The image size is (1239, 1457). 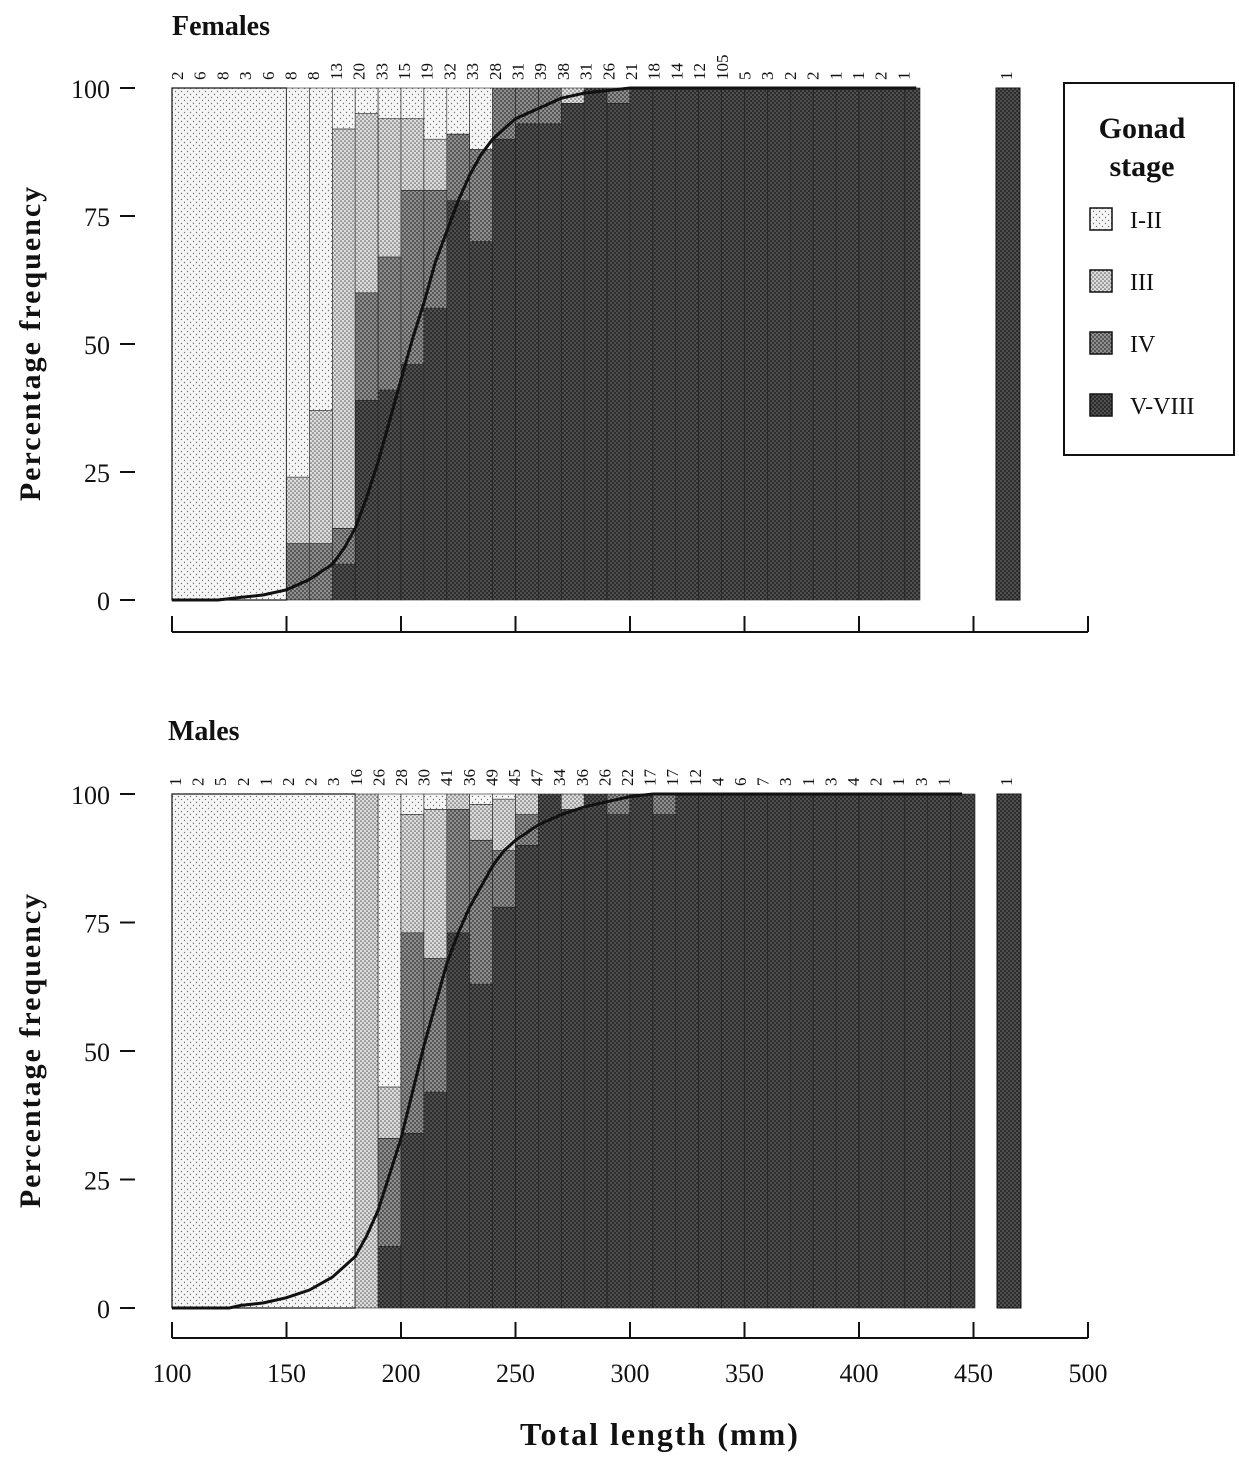 I want to click on x-tick-label: 250, so click(x=515, y=1373).